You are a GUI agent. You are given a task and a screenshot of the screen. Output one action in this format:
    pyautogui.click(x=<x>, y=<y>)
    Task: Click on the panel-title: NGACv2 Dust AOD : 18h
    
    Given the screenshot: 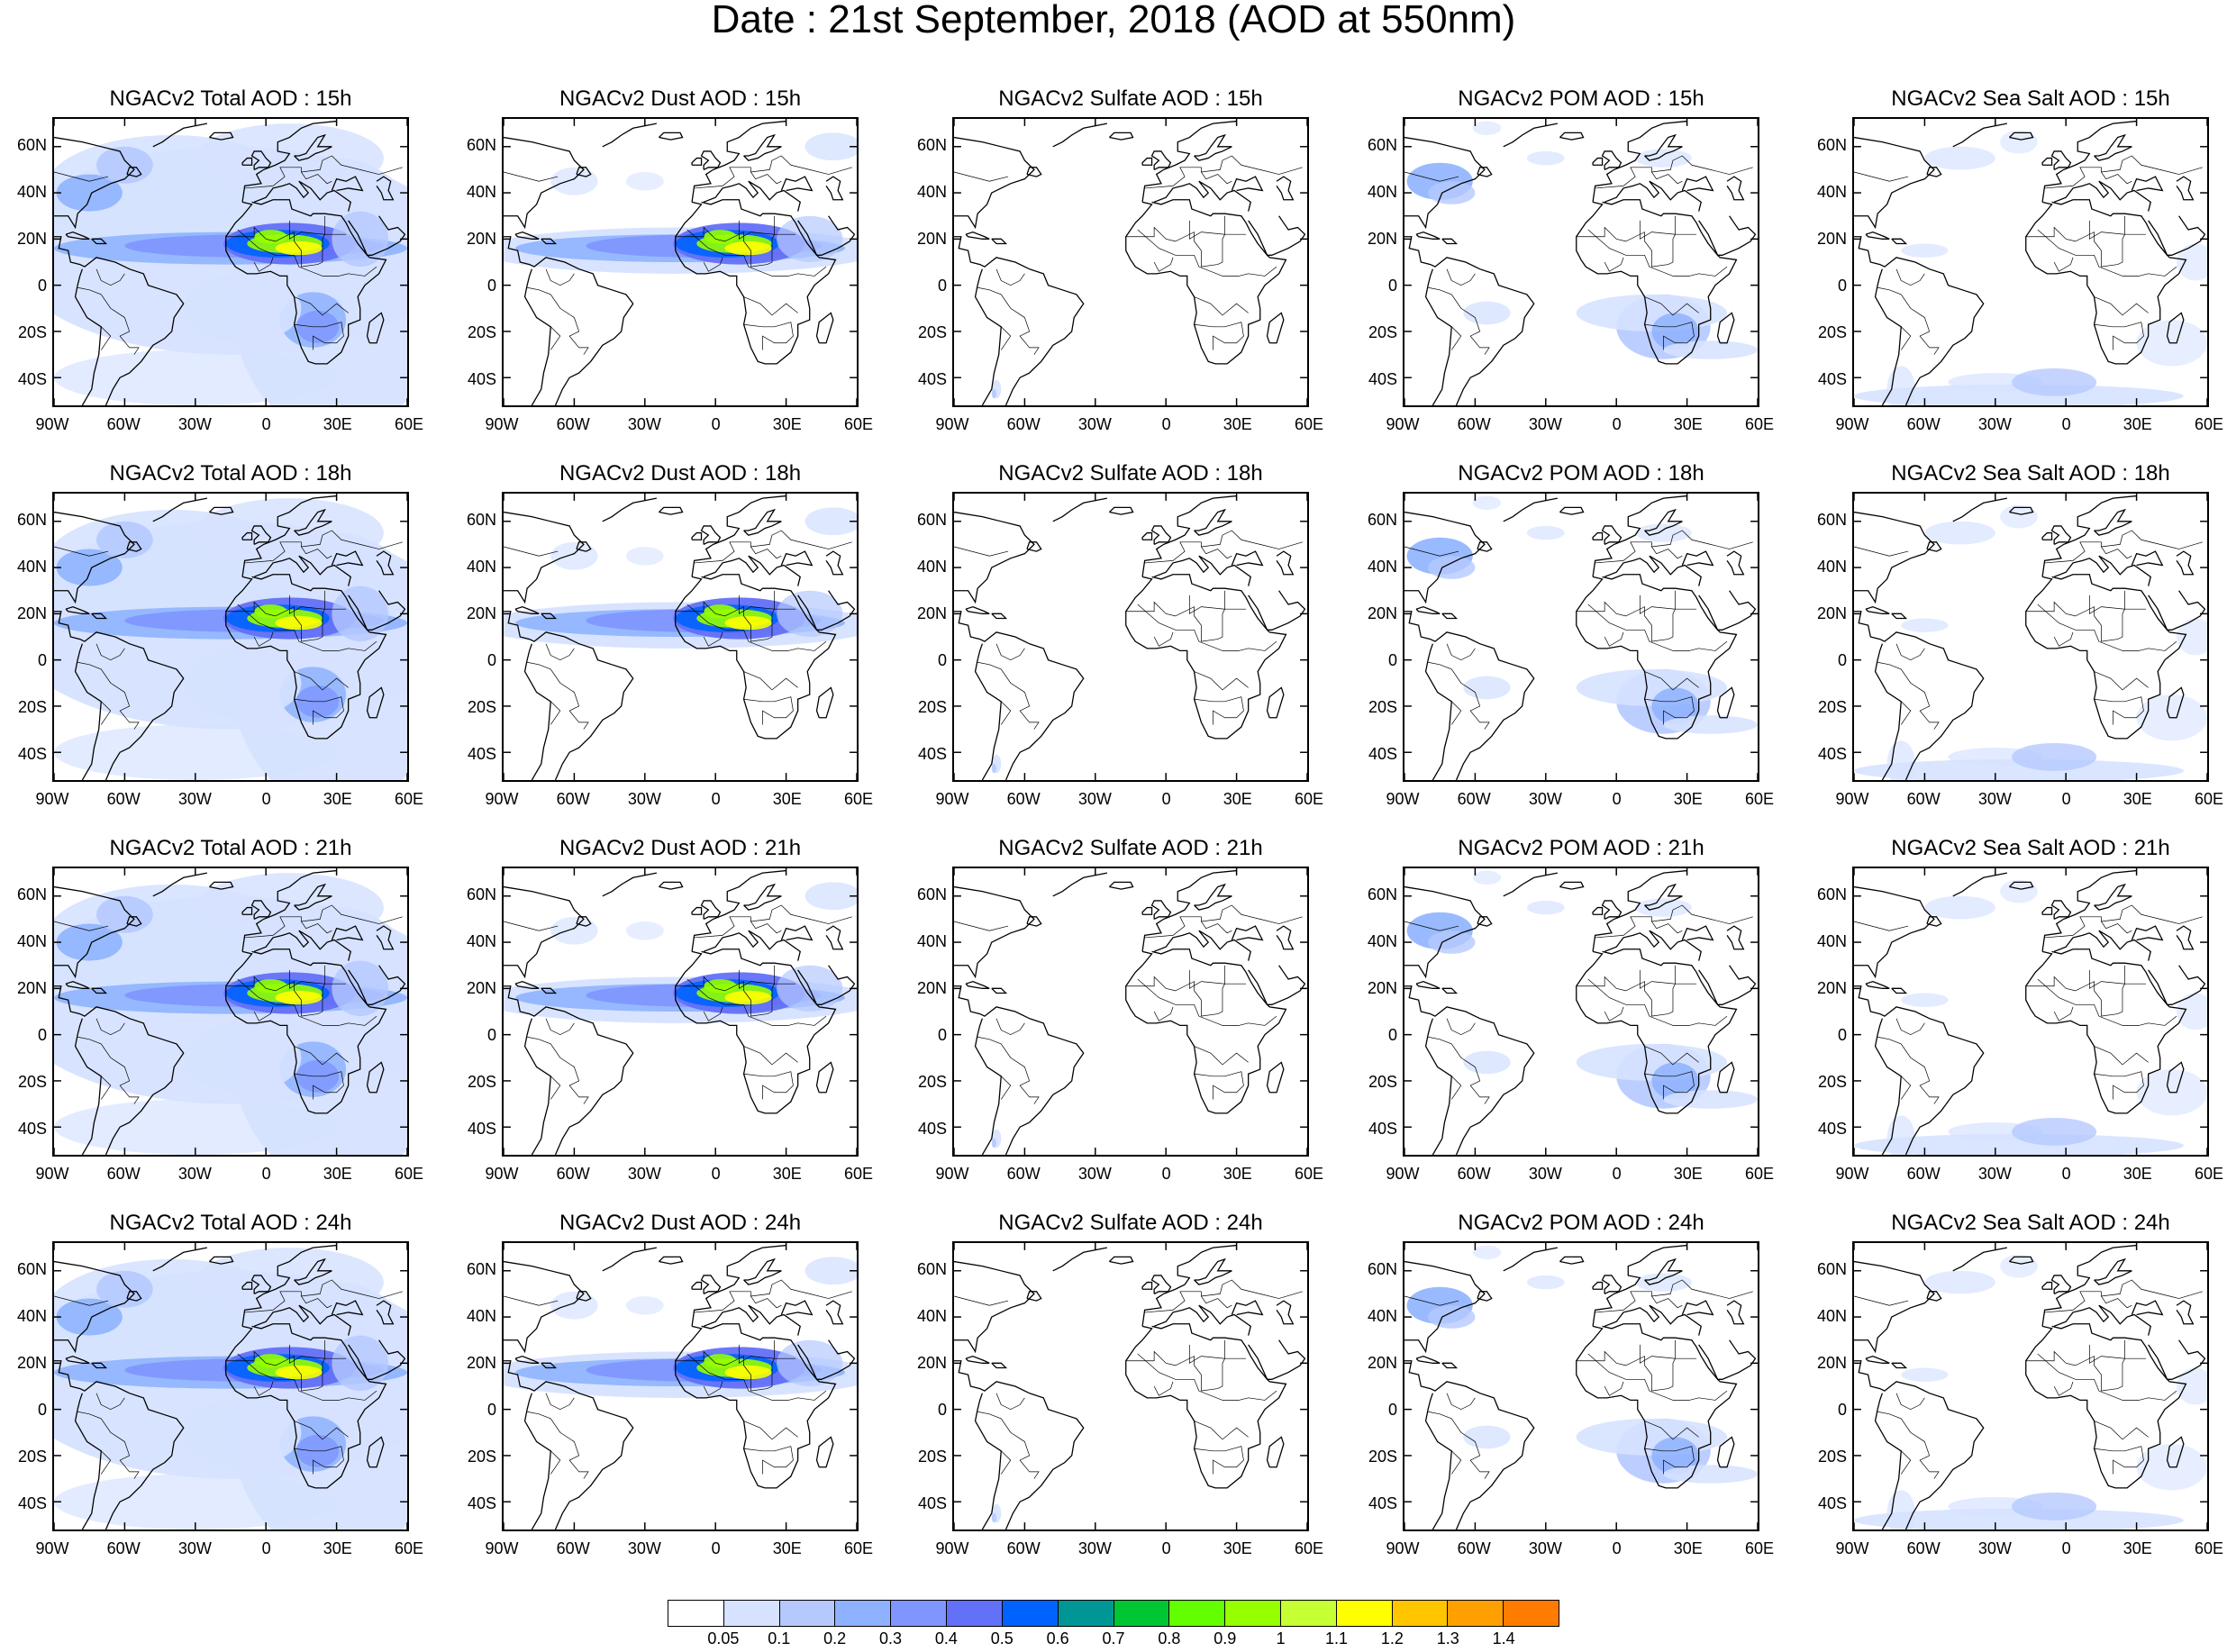 What is the action you would take?
    pyautogui.click(x=680, y=473)
    